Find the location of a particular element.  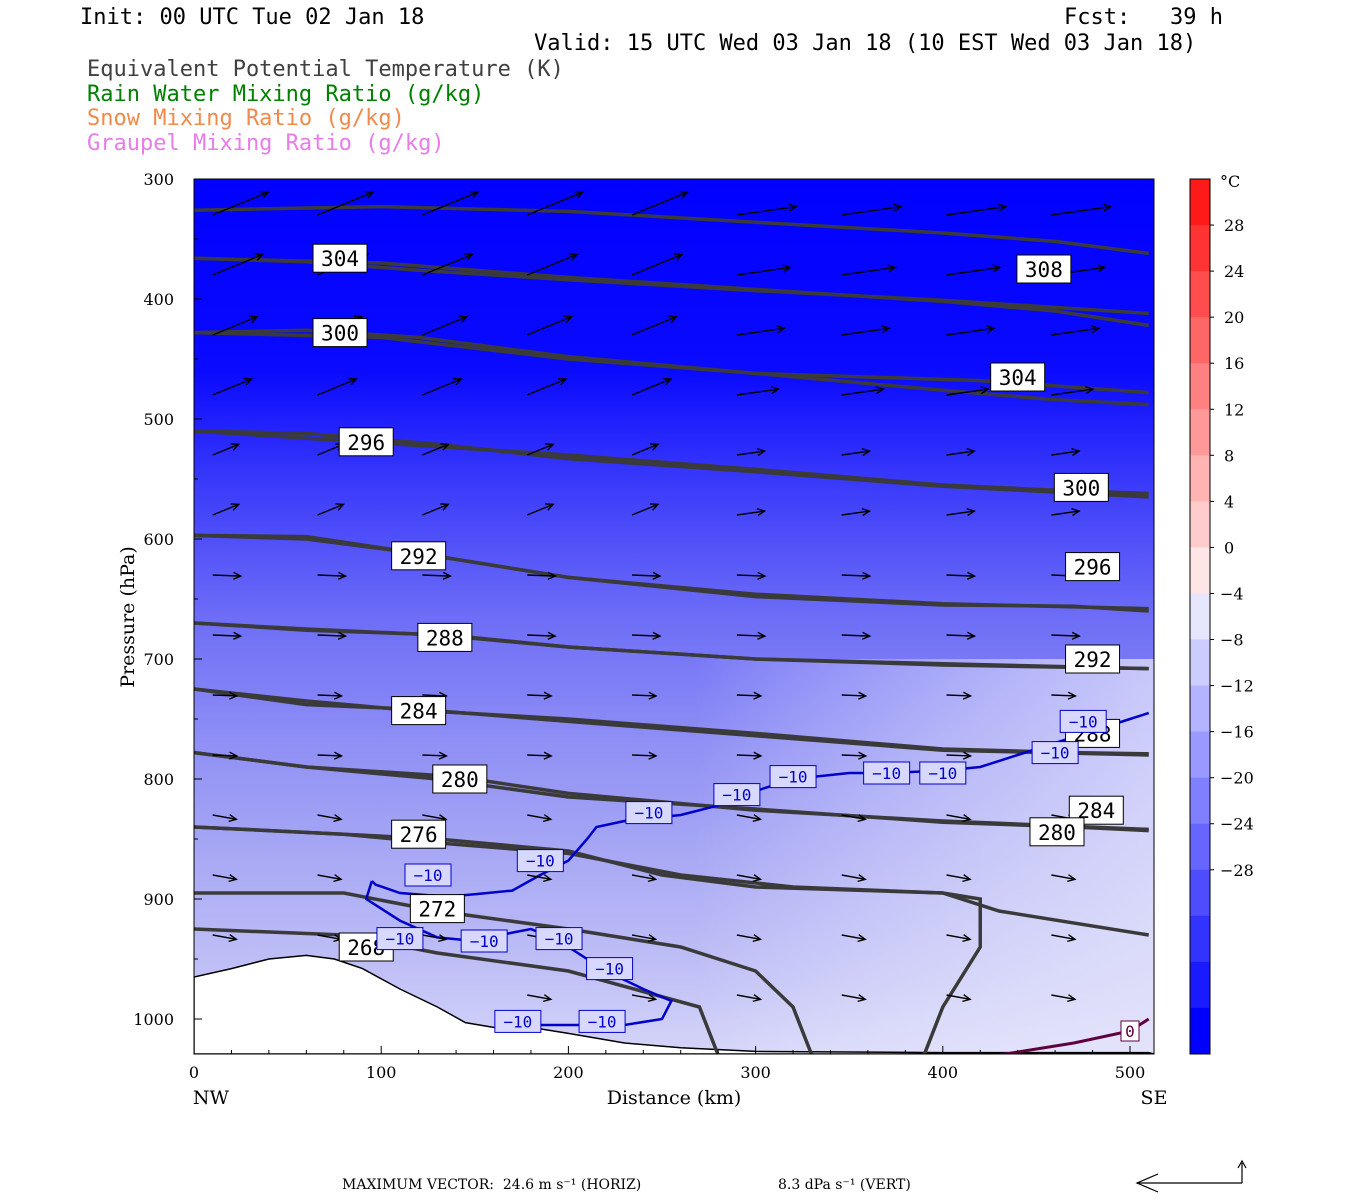

terrain is located at coordinates (674, 1004).